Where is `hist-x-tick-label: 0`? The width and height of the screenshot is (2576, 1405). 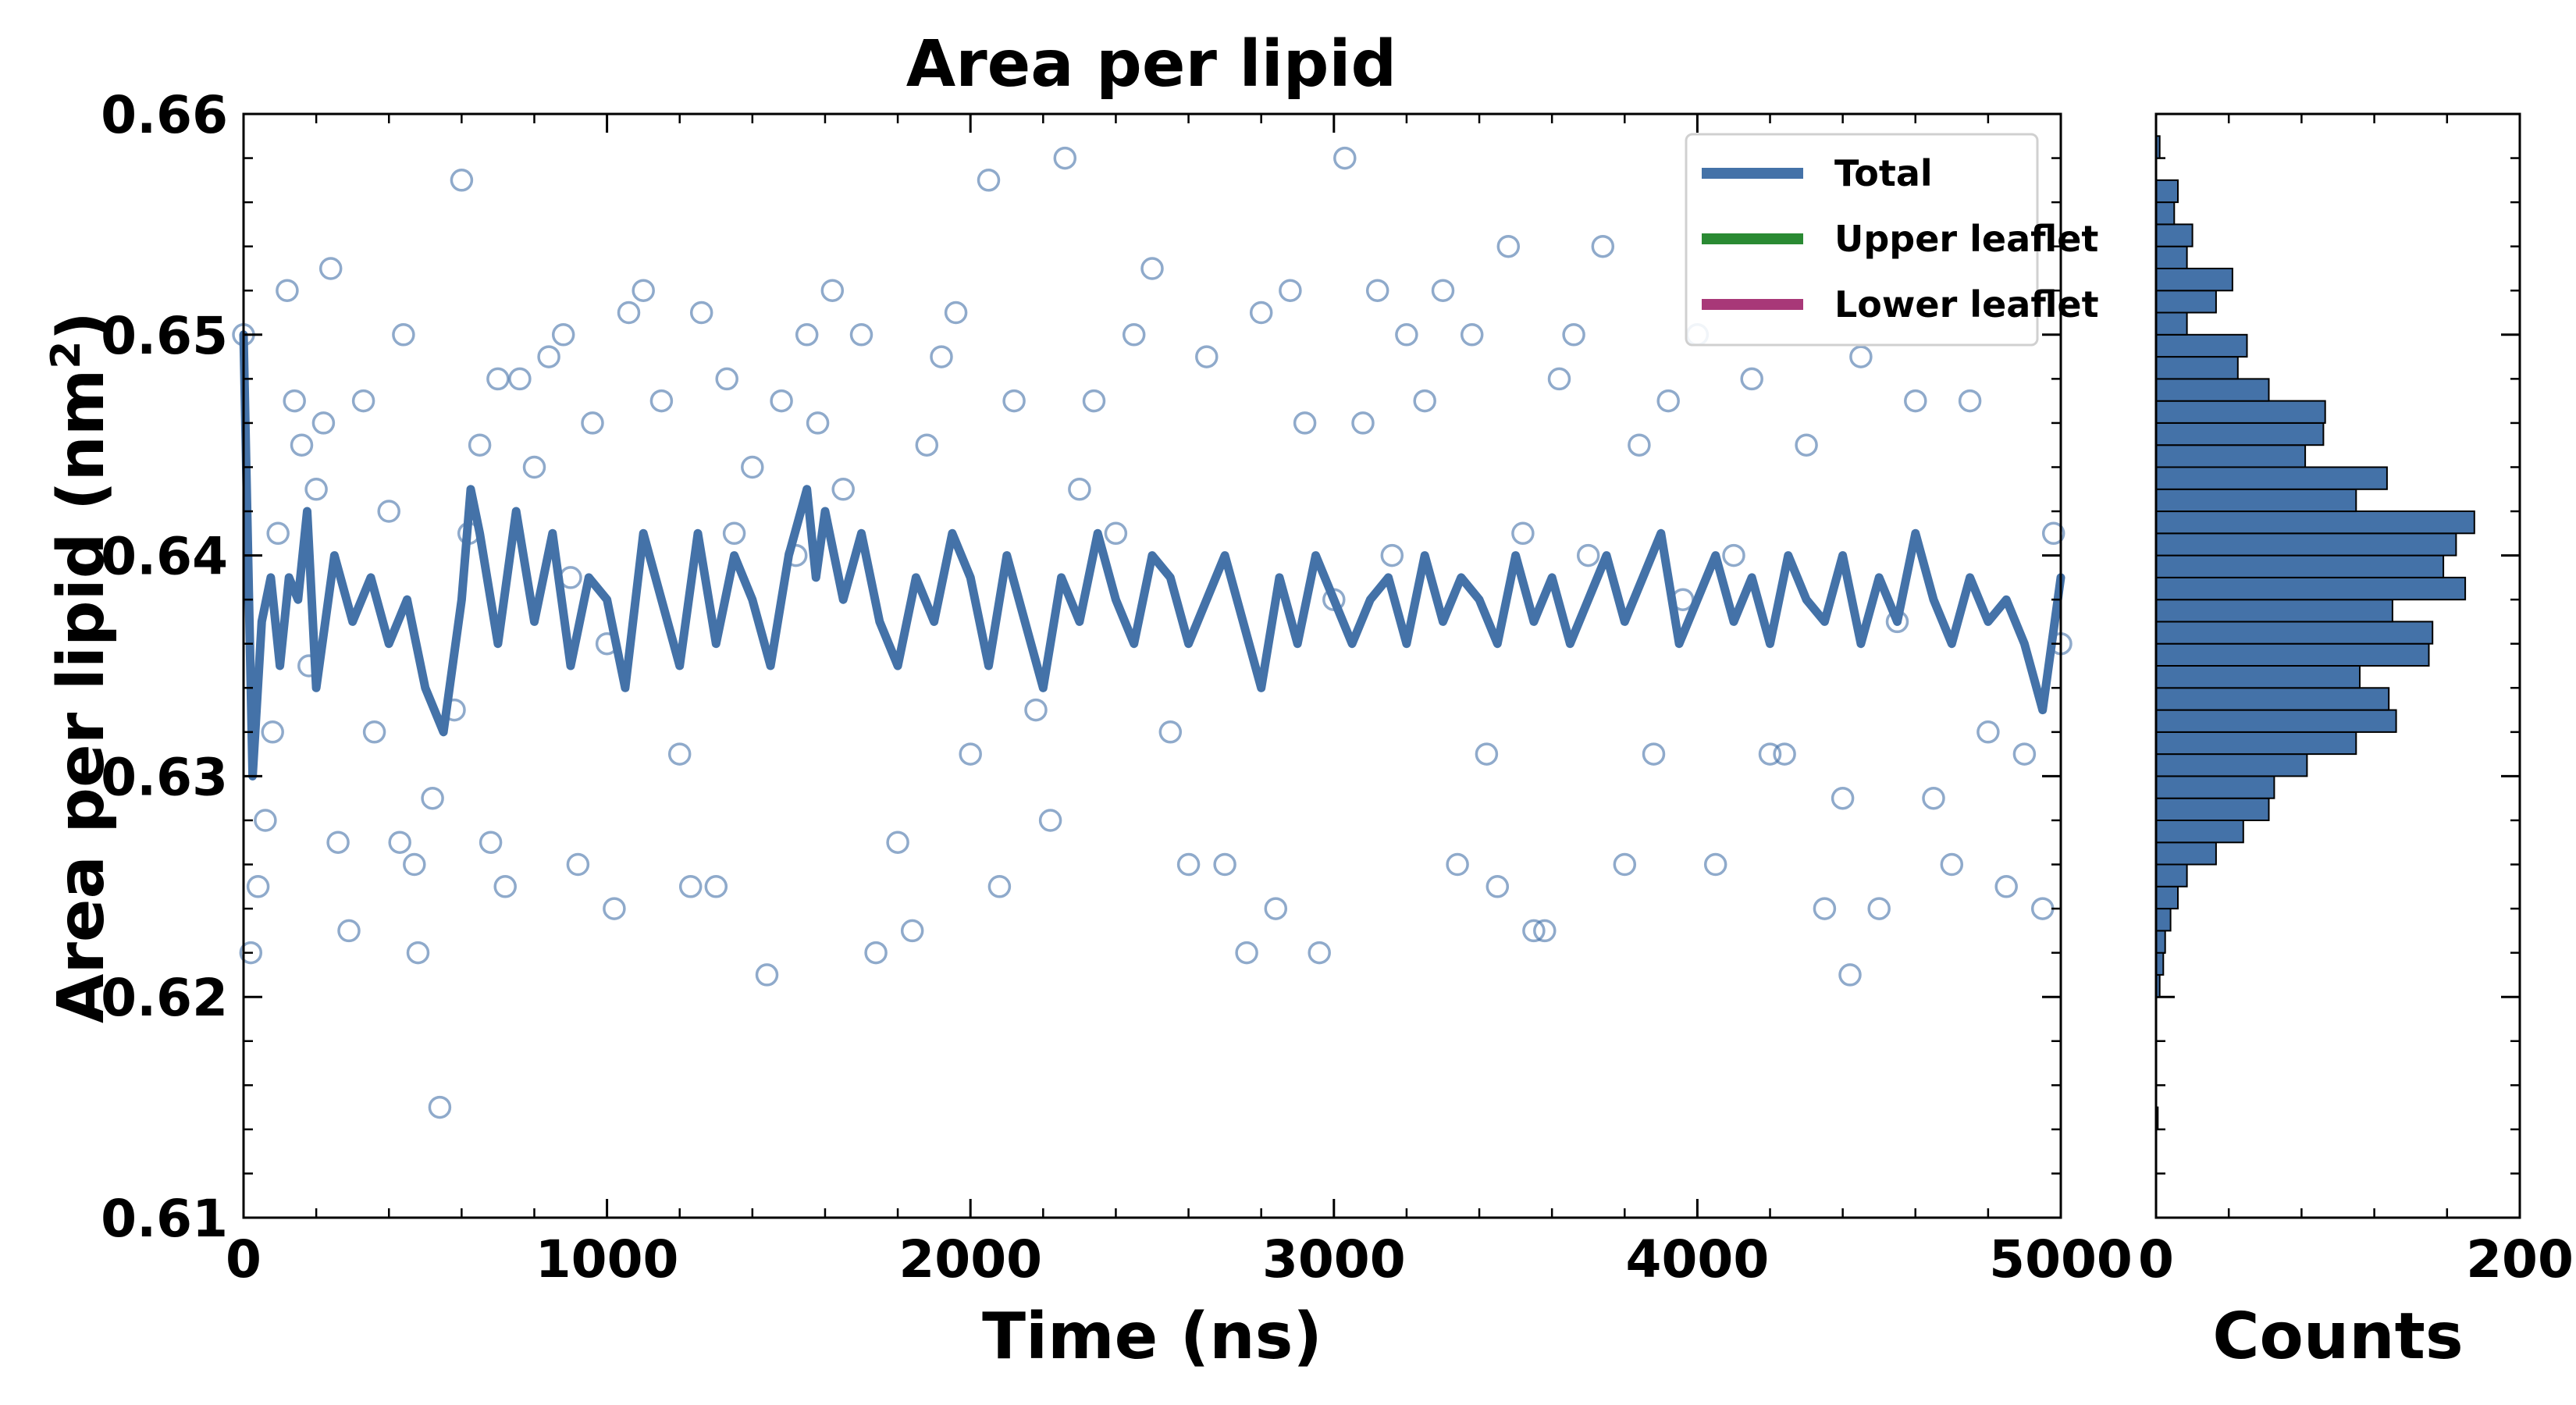
hist-x-tick-label: 0 is located at coordinates (2156, 1259).